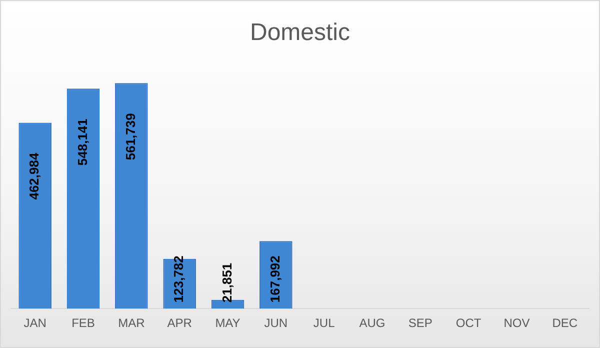 This screenshot has height=348, width=600. What do you see at coordinates (34, 176) in the screenshot?
I see `data-label: 462,984` at bounding box center [34, 176].